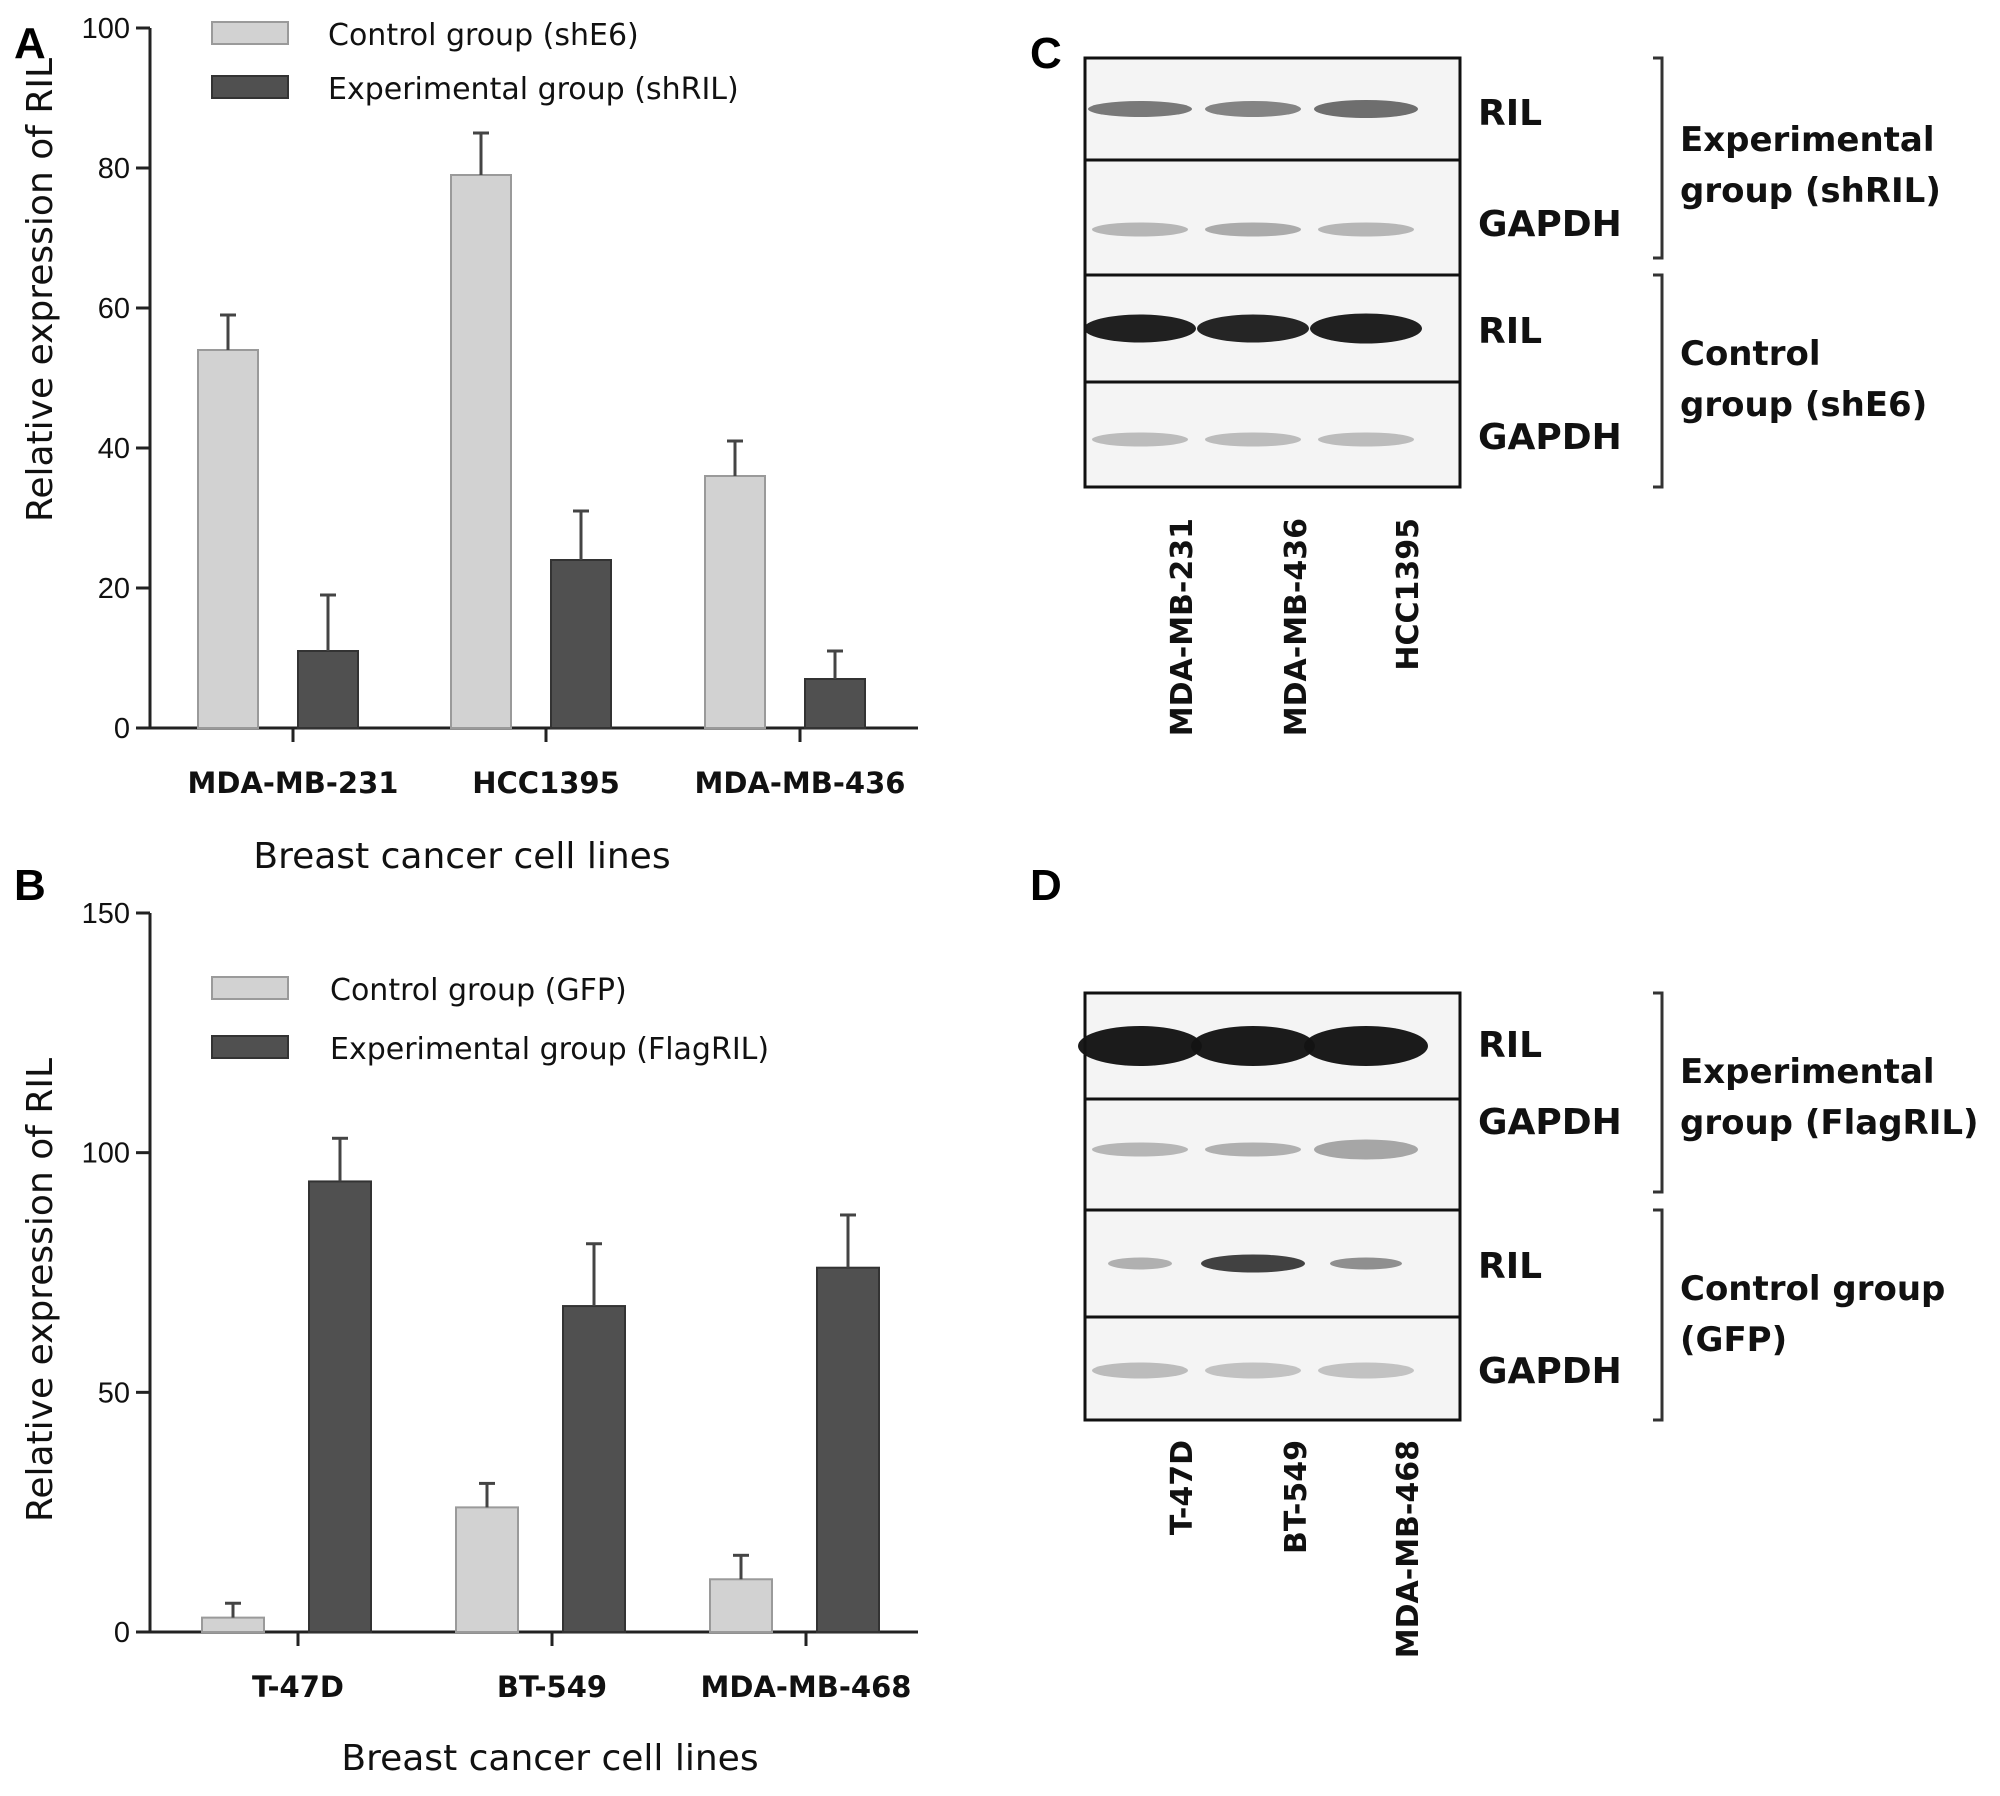 Image resolution: width=2000 pixels, height=1796 pixels. I want to click on legend-label-control: Control group (shE6), so click(483, 35).